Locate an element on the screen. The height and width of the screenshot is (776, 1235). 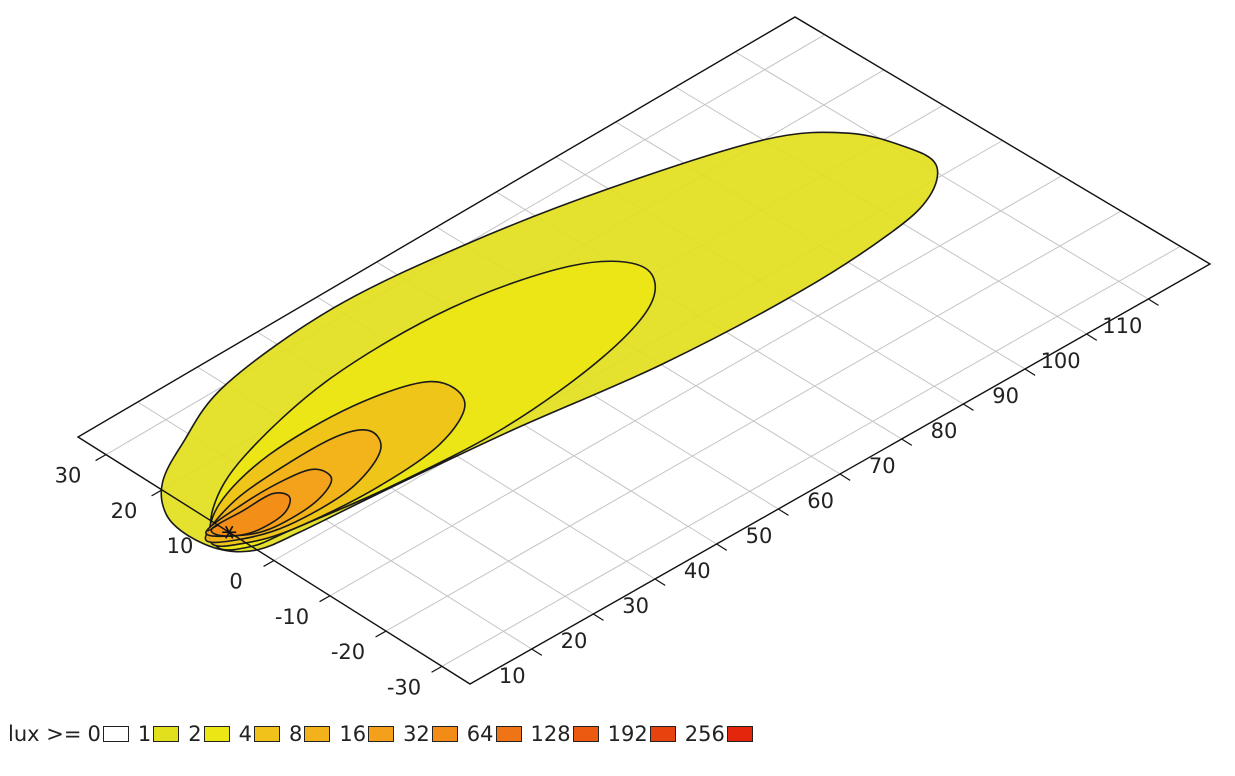
source-star-stroke is located at coordinates (229, 532).